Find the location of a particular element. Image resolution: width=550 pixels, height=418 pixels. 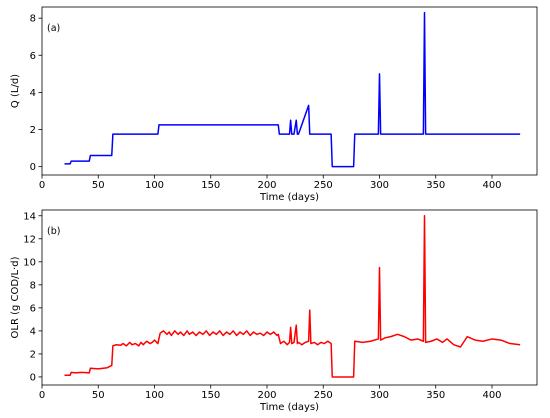

y-tick-label: 12 is located at coordinates (29, 239).